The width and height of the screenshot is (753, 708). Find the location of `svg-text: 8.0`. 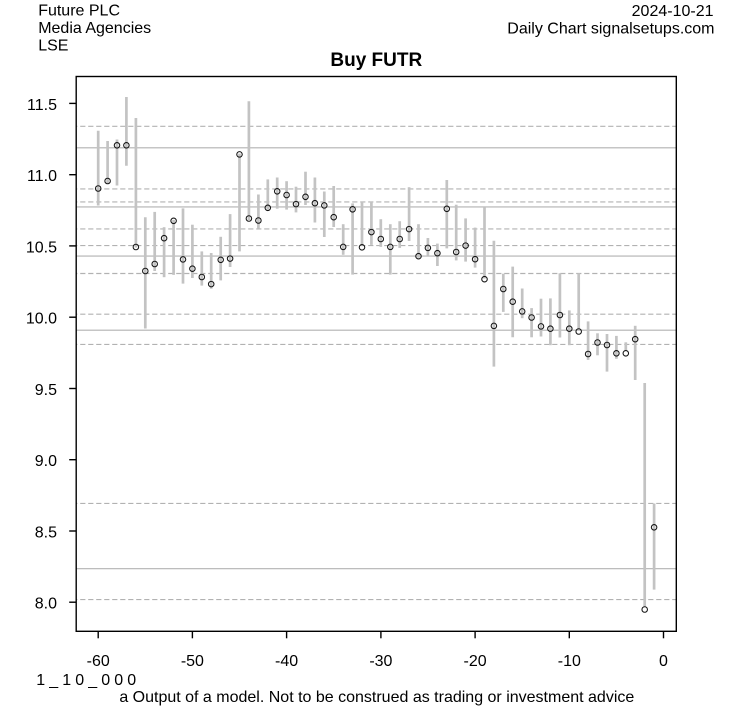

svg-text: 8.0 is located at coordinates (46, 604).